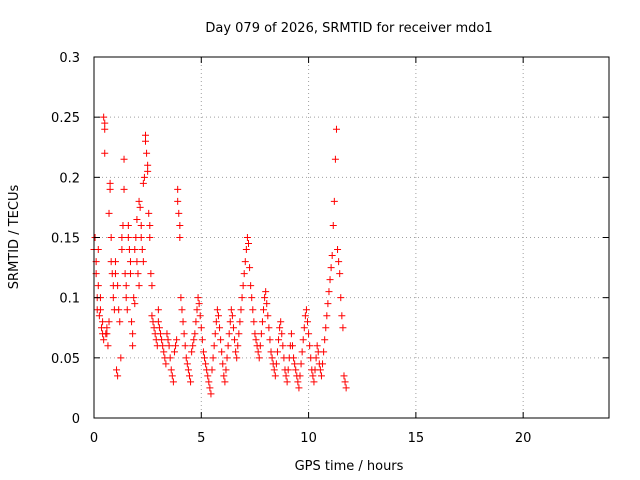 This screenshot has width=640, height=480. I want to click on x-tick-label: 20, so click(523, 438).